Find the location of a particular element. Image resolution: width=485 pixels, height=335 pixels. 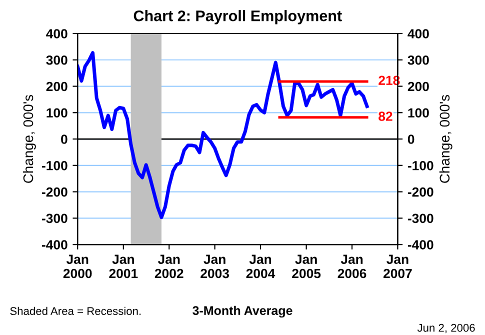

y-tick-label: -200 is located at coordinates (55, 192).